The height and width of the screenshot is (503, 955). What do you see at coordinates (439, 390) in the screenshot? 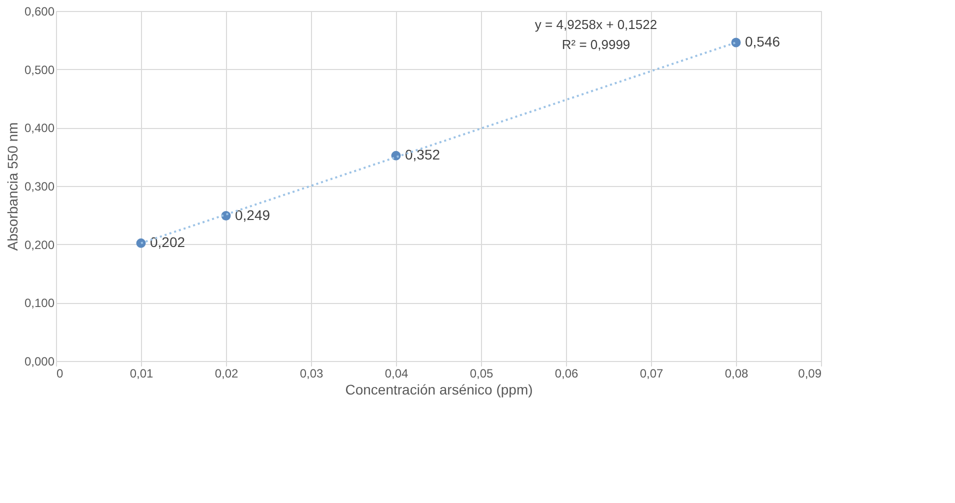
I see `x-axis-title: Concentración arsénico (ppm)` at bounding box center [439, 390].